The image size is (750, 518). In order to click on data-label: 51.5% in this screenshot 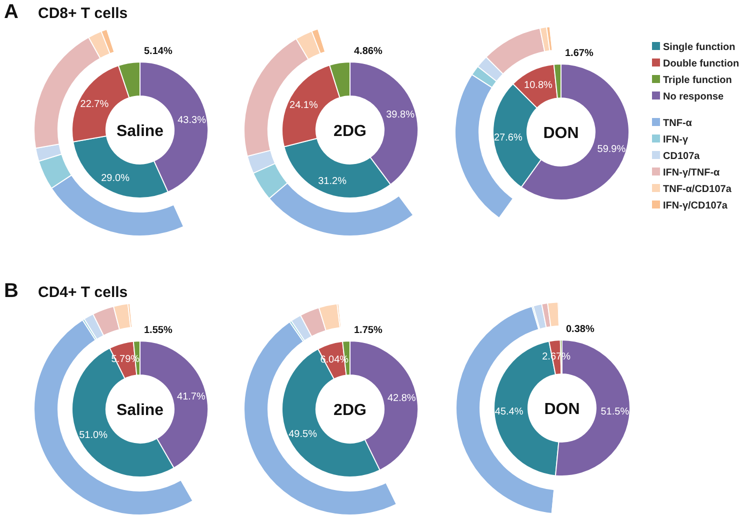, I will do `click(615, 412)`.